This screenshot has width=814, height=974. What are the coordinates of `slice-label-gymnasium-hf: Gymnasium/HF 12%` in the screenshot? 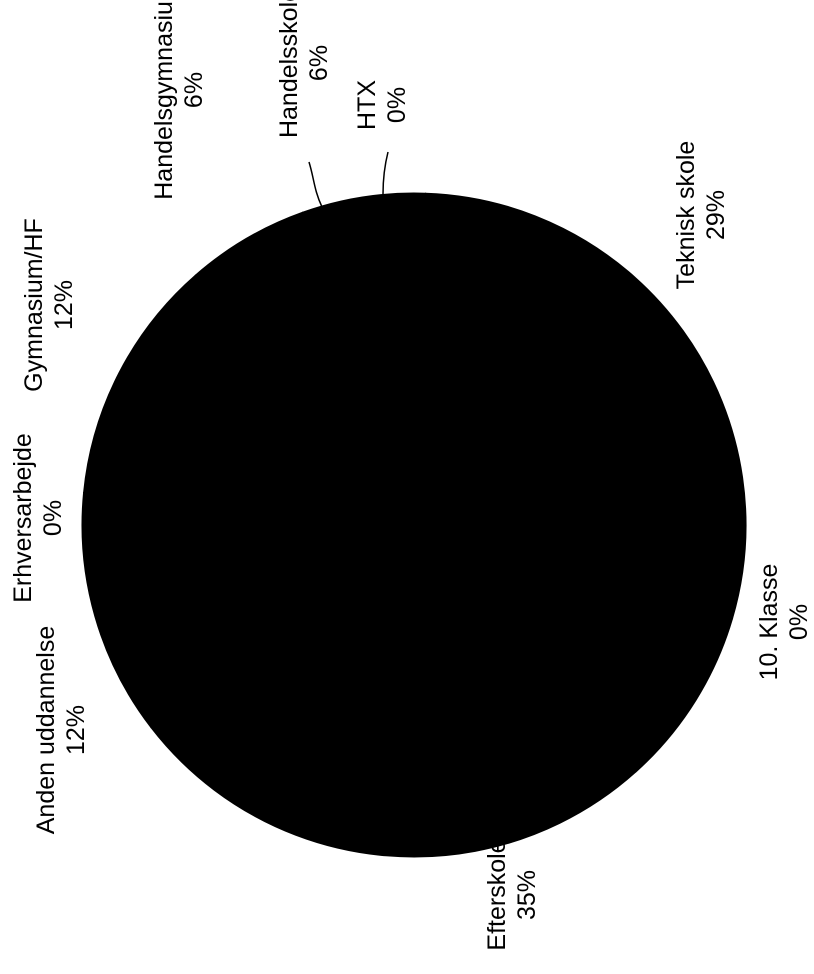 It's located at (49, 305).